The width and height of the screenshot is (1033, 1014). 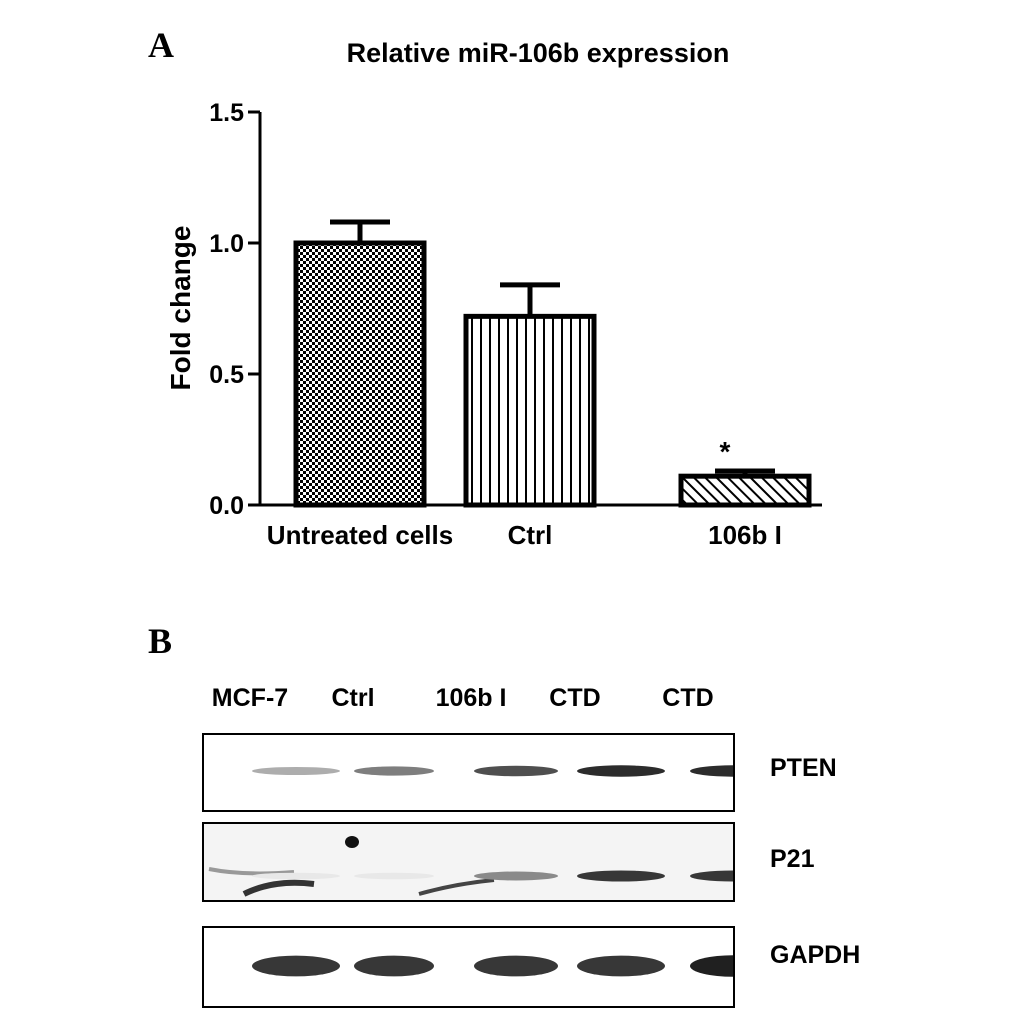 I want to click on lane-label-ctrl: Ctrl, so click(x=353, y=698).